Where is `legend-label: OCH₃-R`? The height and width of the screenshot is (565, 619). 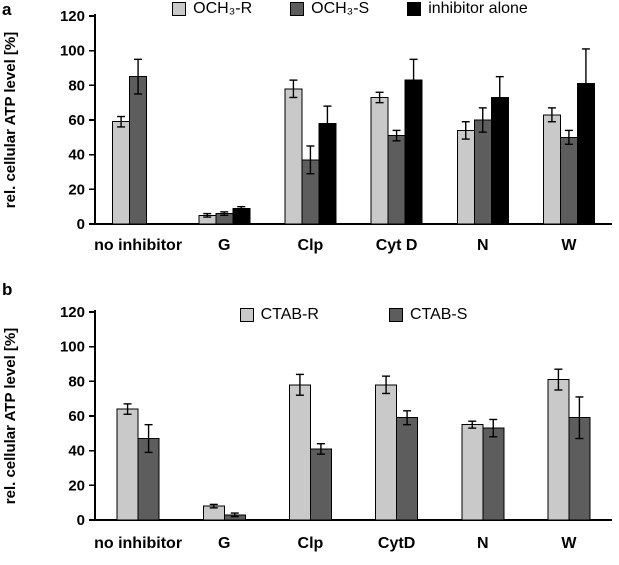
legend-label: OCH₃-R is located at coordinates (223, 8).